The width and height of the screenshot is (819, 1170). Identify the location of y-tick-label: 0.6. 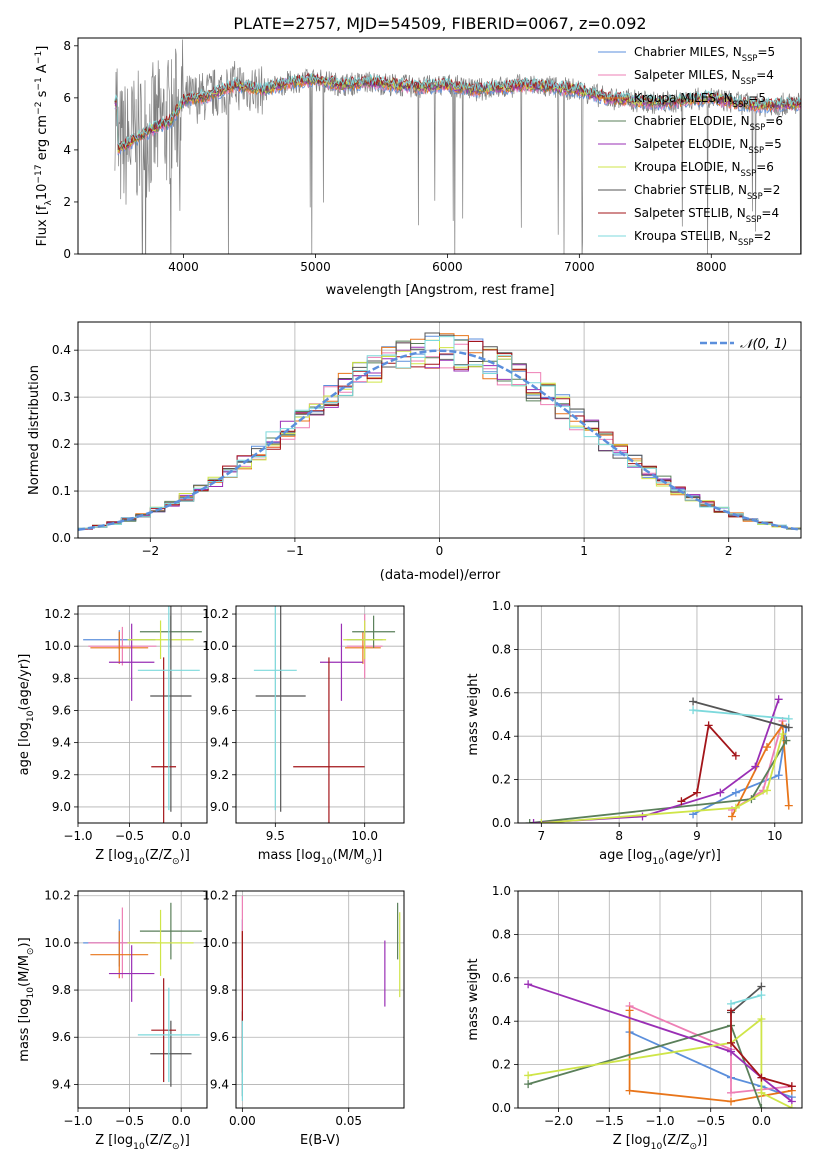
(501, 978).